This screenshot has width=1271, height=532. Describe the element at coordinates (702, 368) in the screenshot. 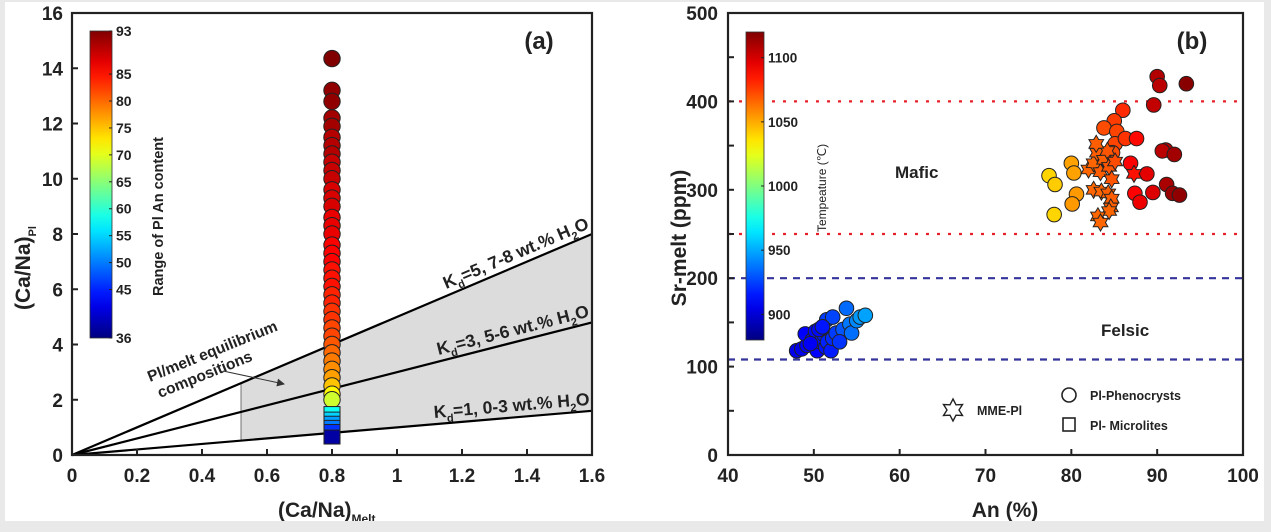

I see `y-tick-label: 100` at that location.